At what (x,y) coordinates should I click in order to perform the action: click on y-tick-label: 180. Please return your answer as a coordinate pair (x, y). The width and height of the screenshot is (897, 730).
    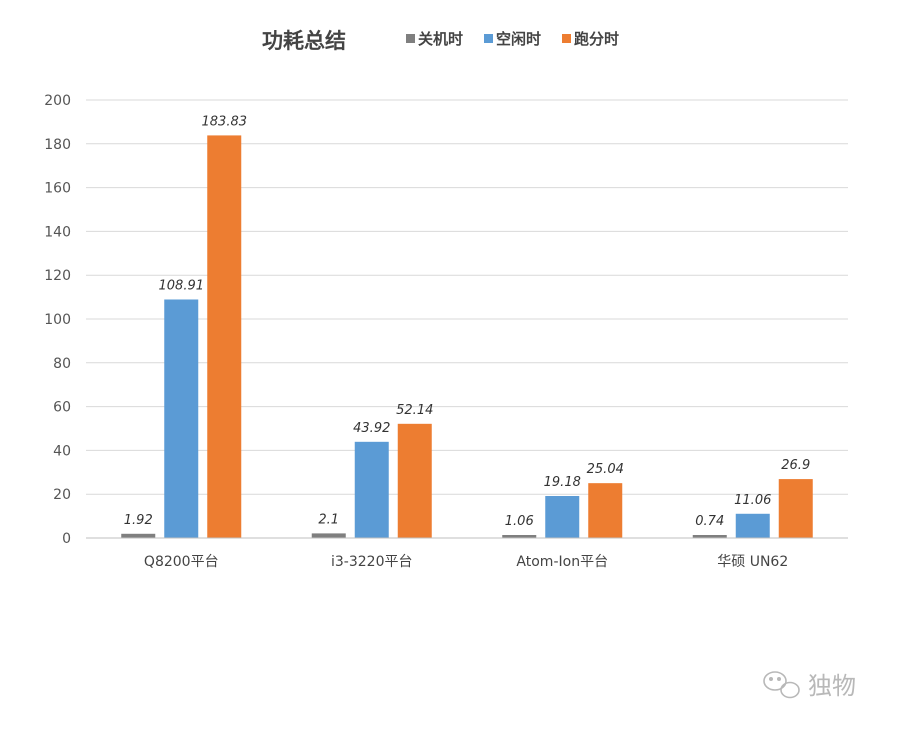
    Looking at the image, I should click on (57, 145).